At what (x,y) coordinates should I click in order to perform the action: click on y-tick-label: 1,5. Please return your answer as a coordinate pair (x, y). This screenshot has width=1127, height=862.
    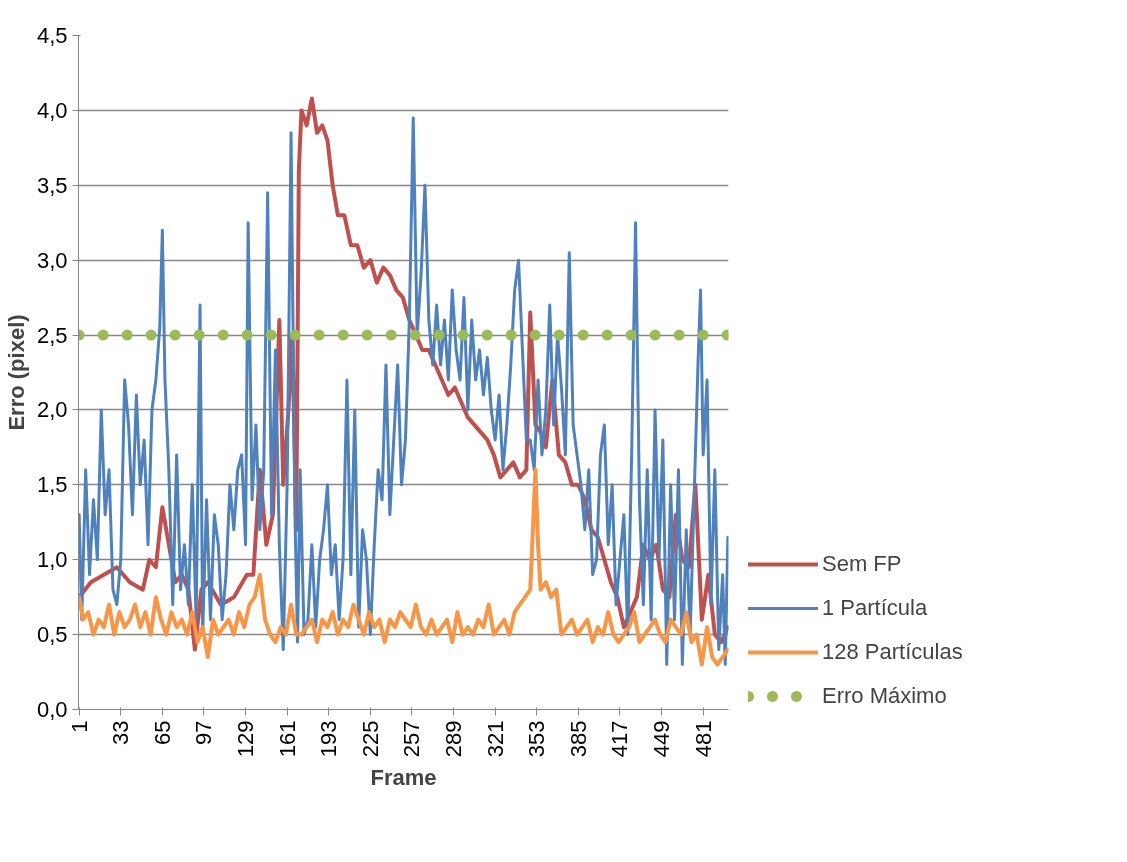
    Looking at the image, I should click on (52, 485).